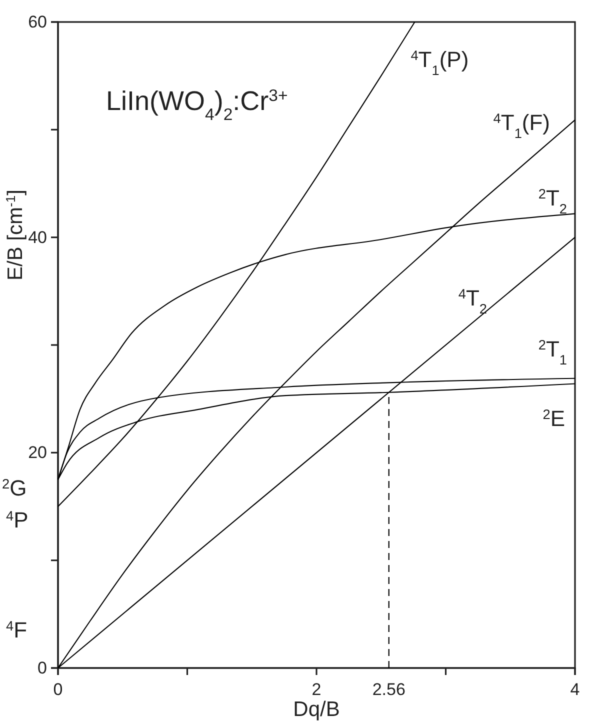 The width and height of the screenshot is (589, 722). What do you see at coordinates (439, 62) in the screenshot?
I see `series-label: $^{4}$T$_{1}$(P)` at bounding box center [439, 62].